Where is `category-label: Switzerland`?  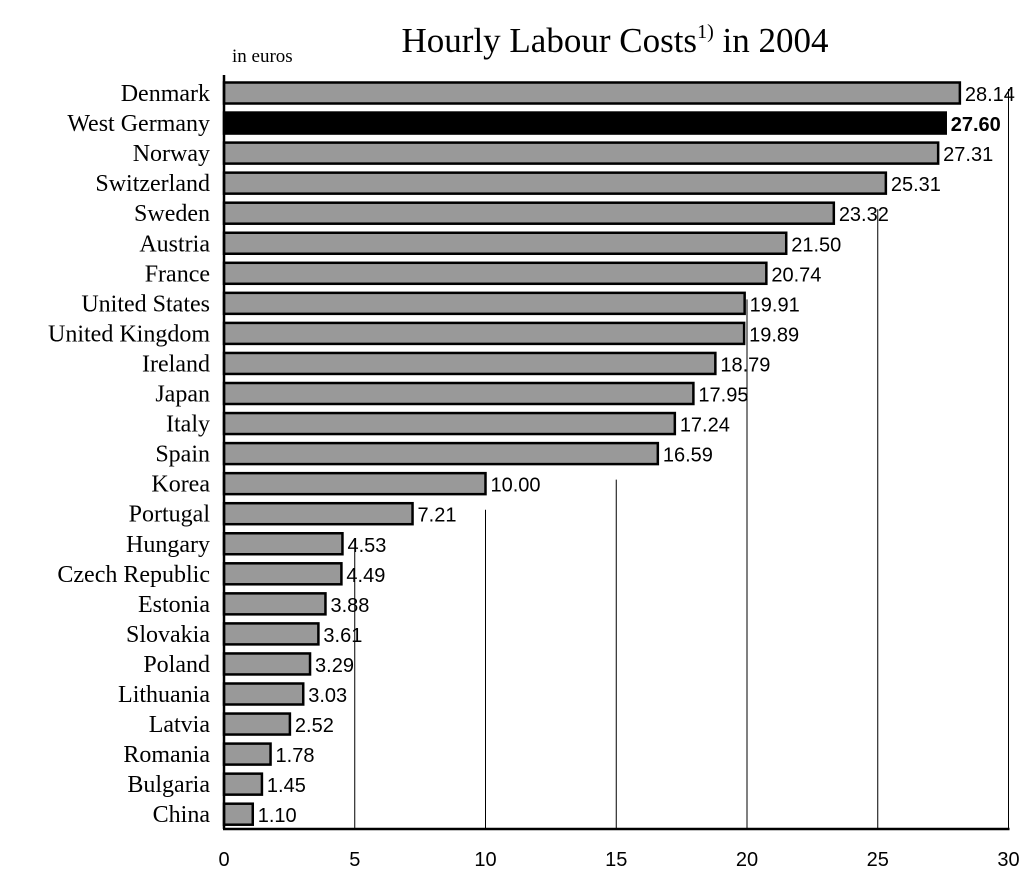
category-label: Switzerland is located at coordinates (152, 184).